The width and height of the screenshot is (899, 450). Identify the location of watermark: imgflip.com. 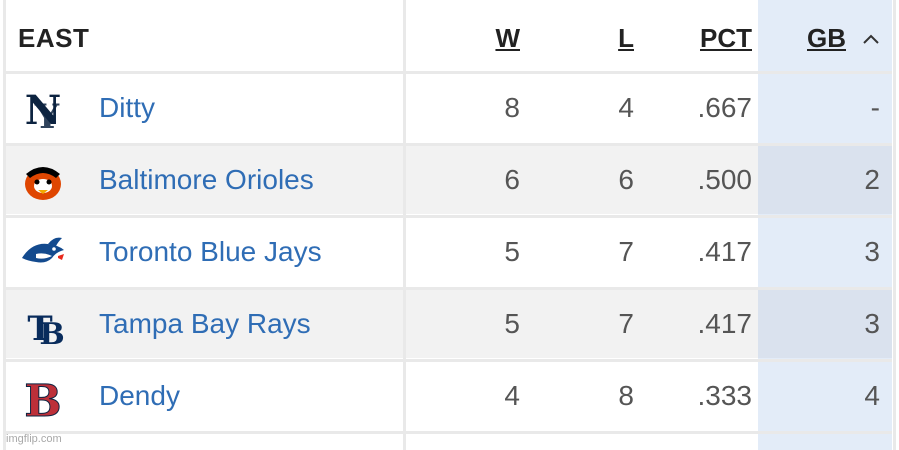
(34, 439).